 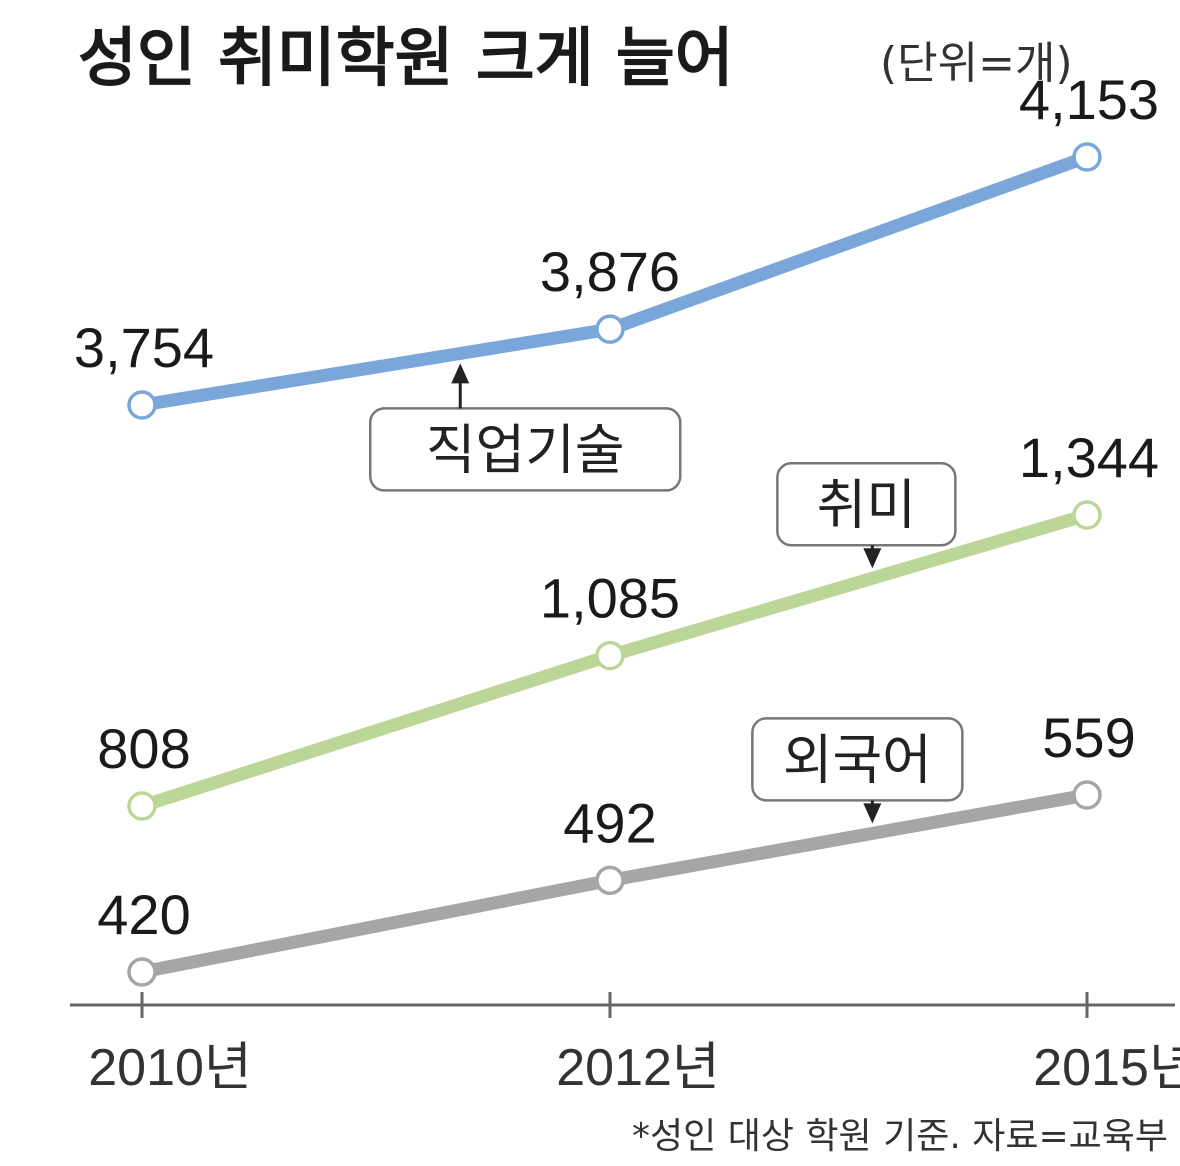 I want to click on x-ticks: 2010년 2012년 2015년, so click(x=634, y=1044).